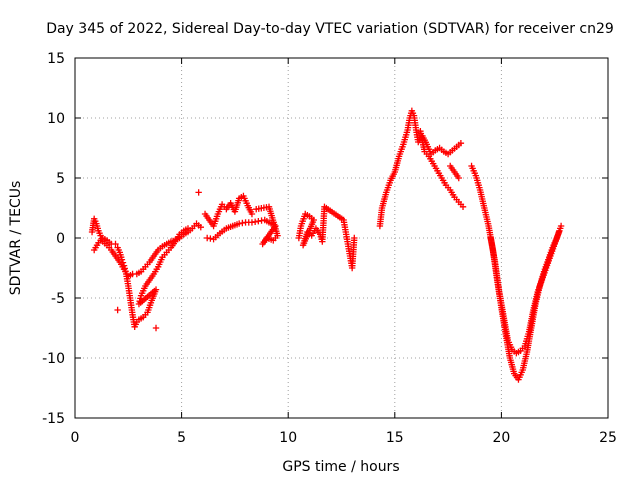  Describe the element at coordinates (288, 438) in the screenshot. I see `x-tick-label: 10` at that location.